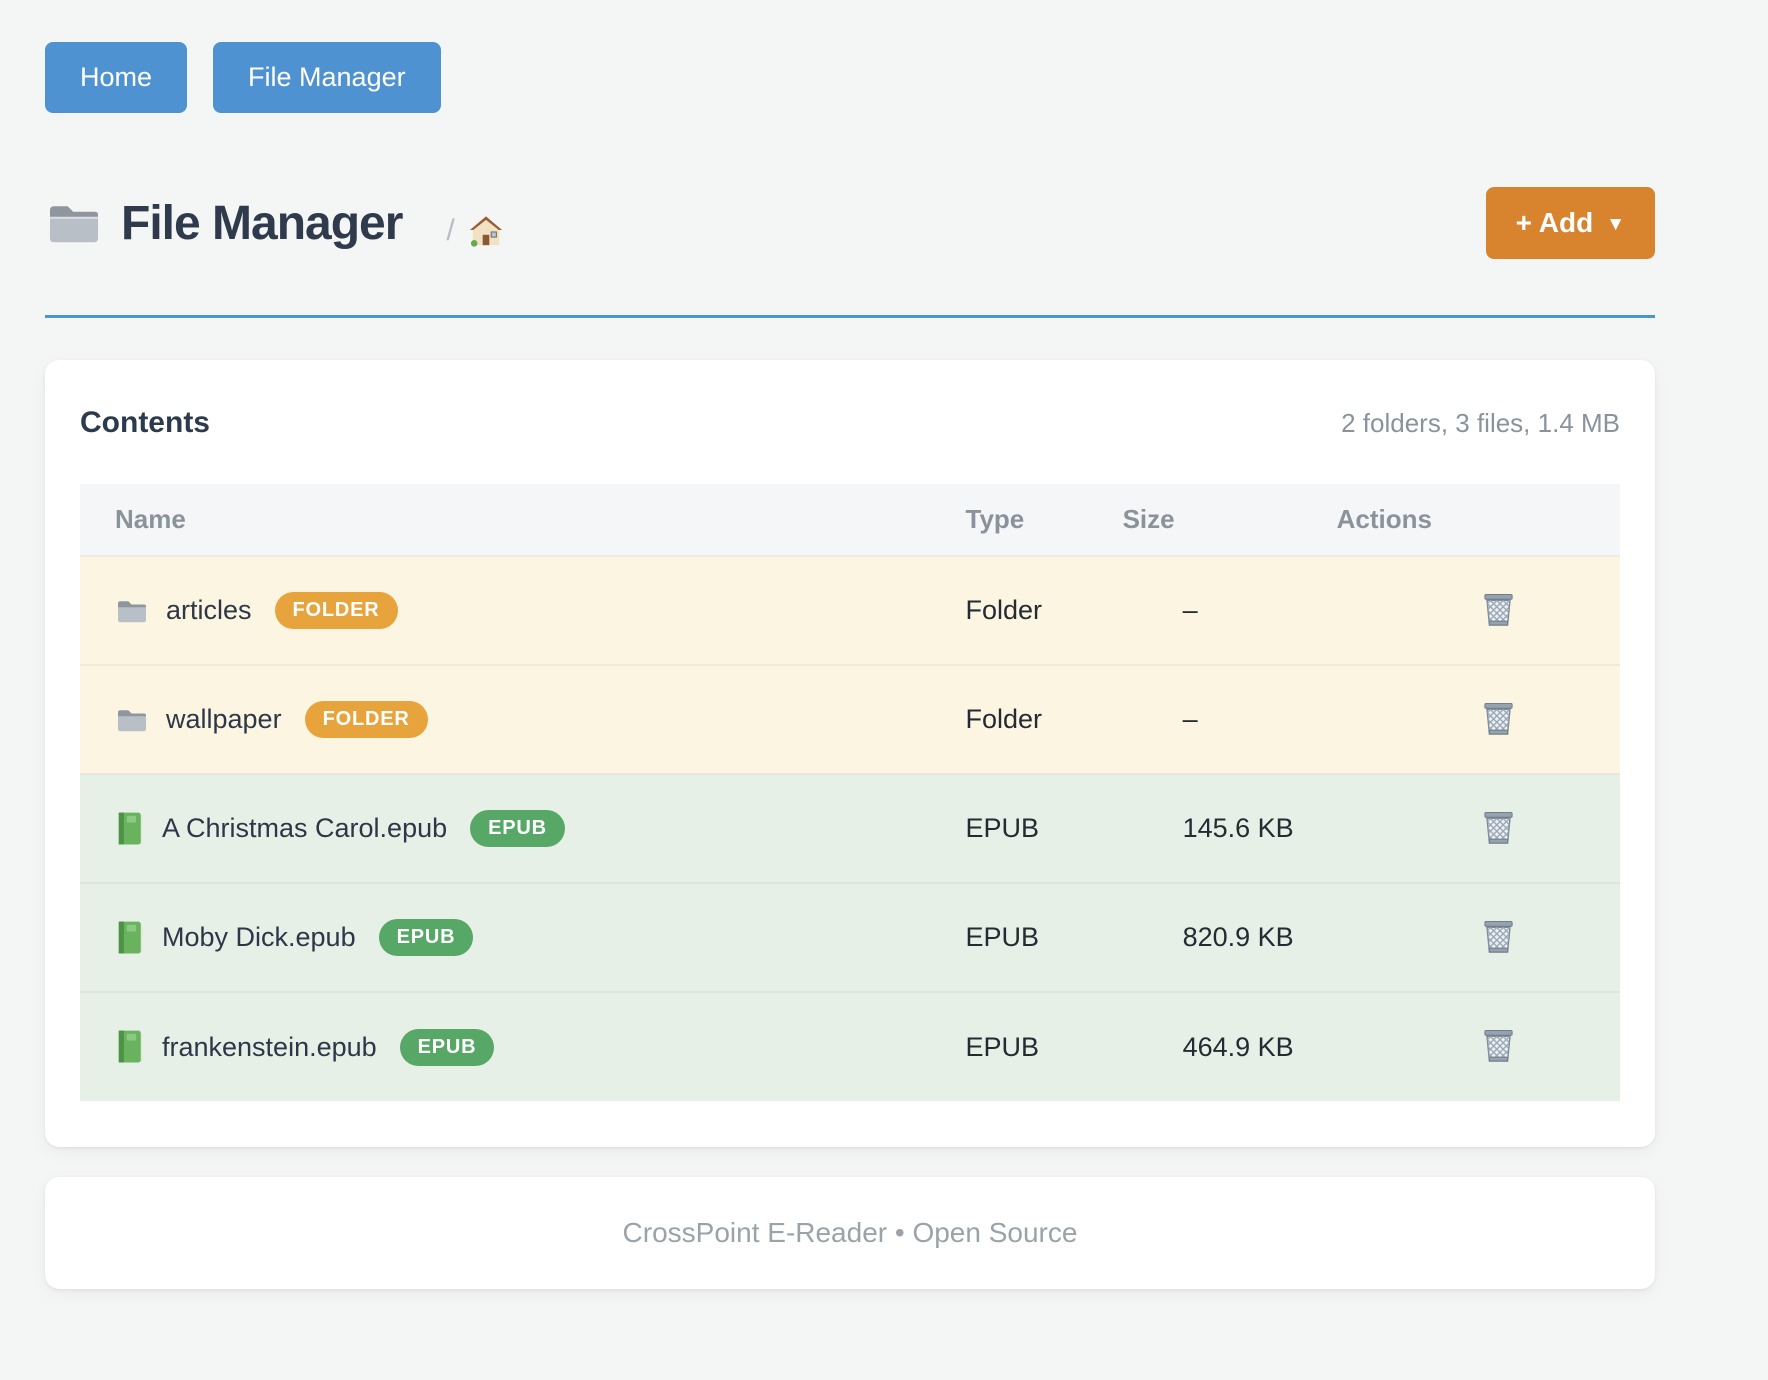 The width and height of the screenshot is (1768, 1380). Describe the element at coordinates (145, 422) in the screenshot. I see `contents-title: Contents` at that location.